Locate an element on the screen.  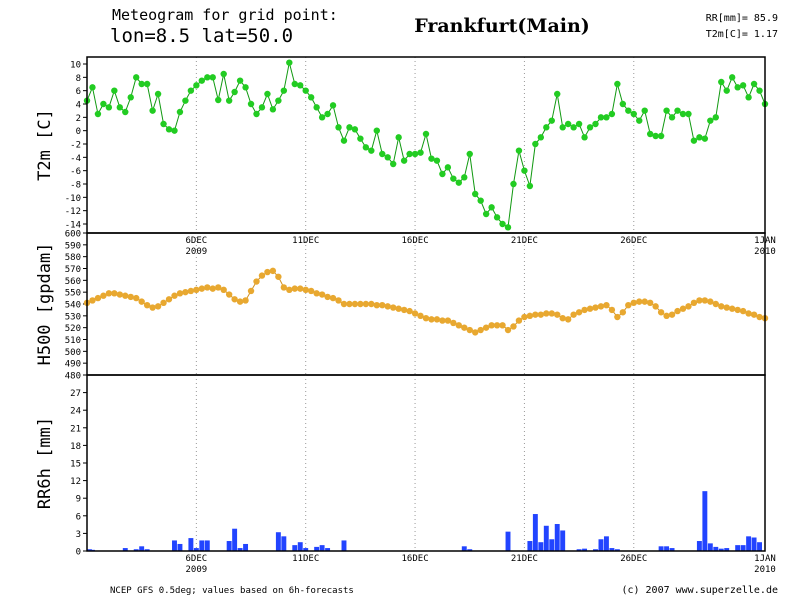
x-tick-label: 11DEC is located at coordinates (305, 559).